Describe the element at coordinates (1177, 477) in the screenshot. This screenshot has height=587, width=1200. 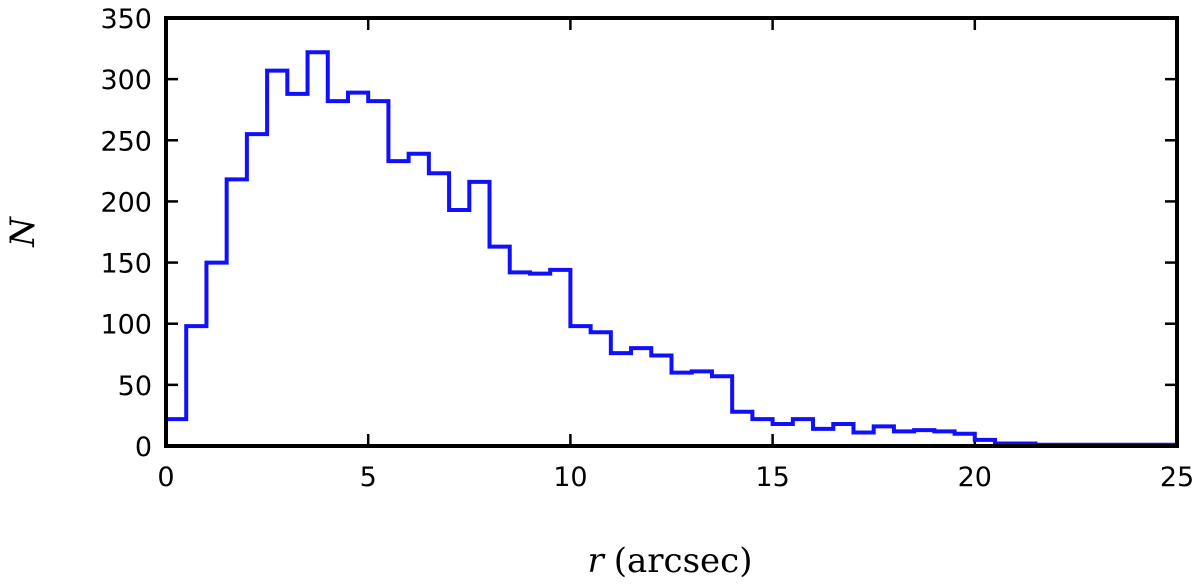
I see `x-tick-label: 25` at that location.